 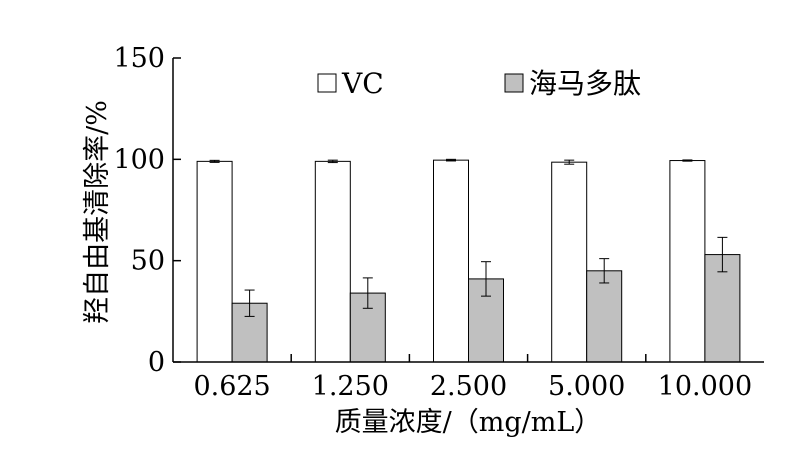 I want to click on y-tick-label: 150, so click(x=139, y=58).